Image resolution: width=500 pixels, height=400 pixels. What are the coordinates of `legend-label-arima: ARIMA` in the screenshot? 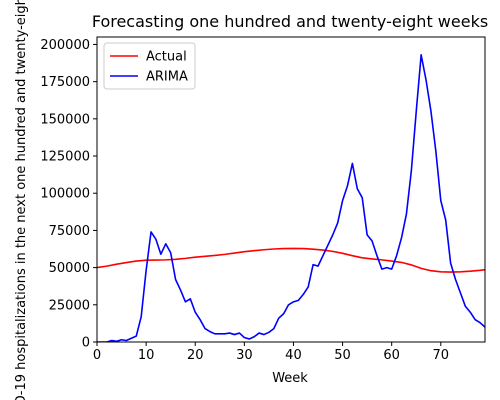 It's located at (167, 77).